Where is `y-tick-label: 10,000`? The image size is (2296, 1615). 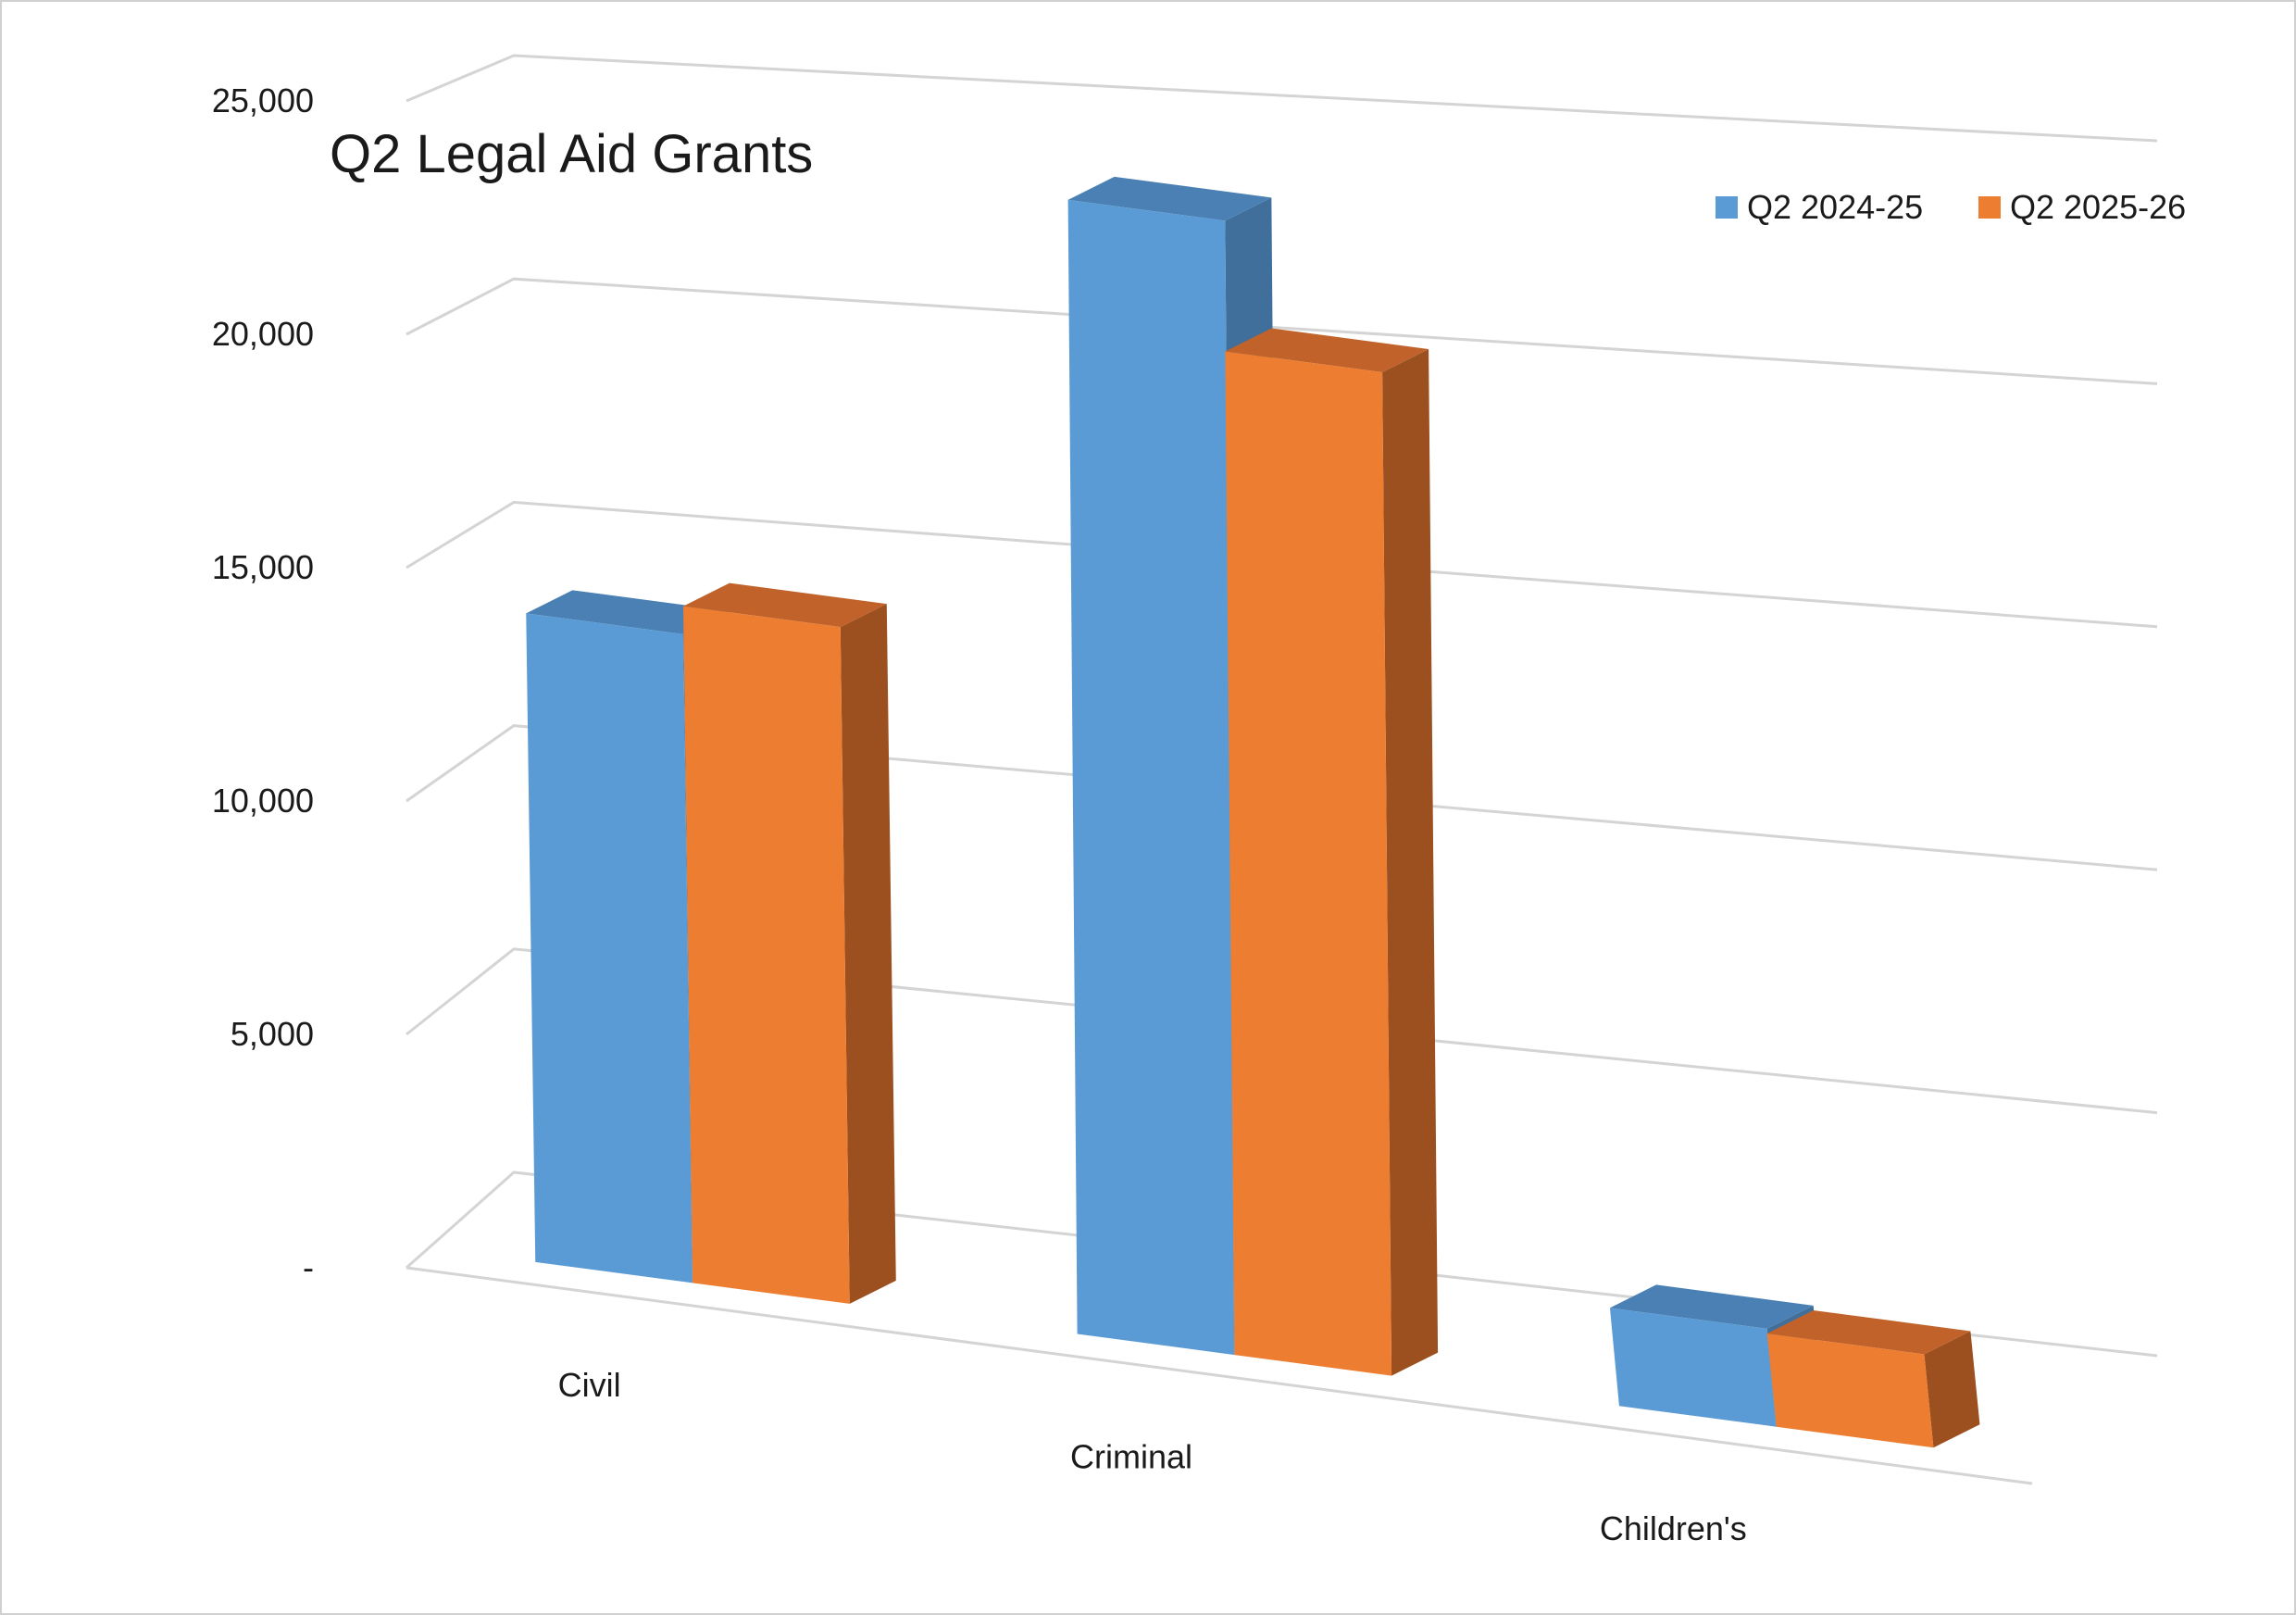
y-tick-label: 10,000 is located at coordinates (263, 801).